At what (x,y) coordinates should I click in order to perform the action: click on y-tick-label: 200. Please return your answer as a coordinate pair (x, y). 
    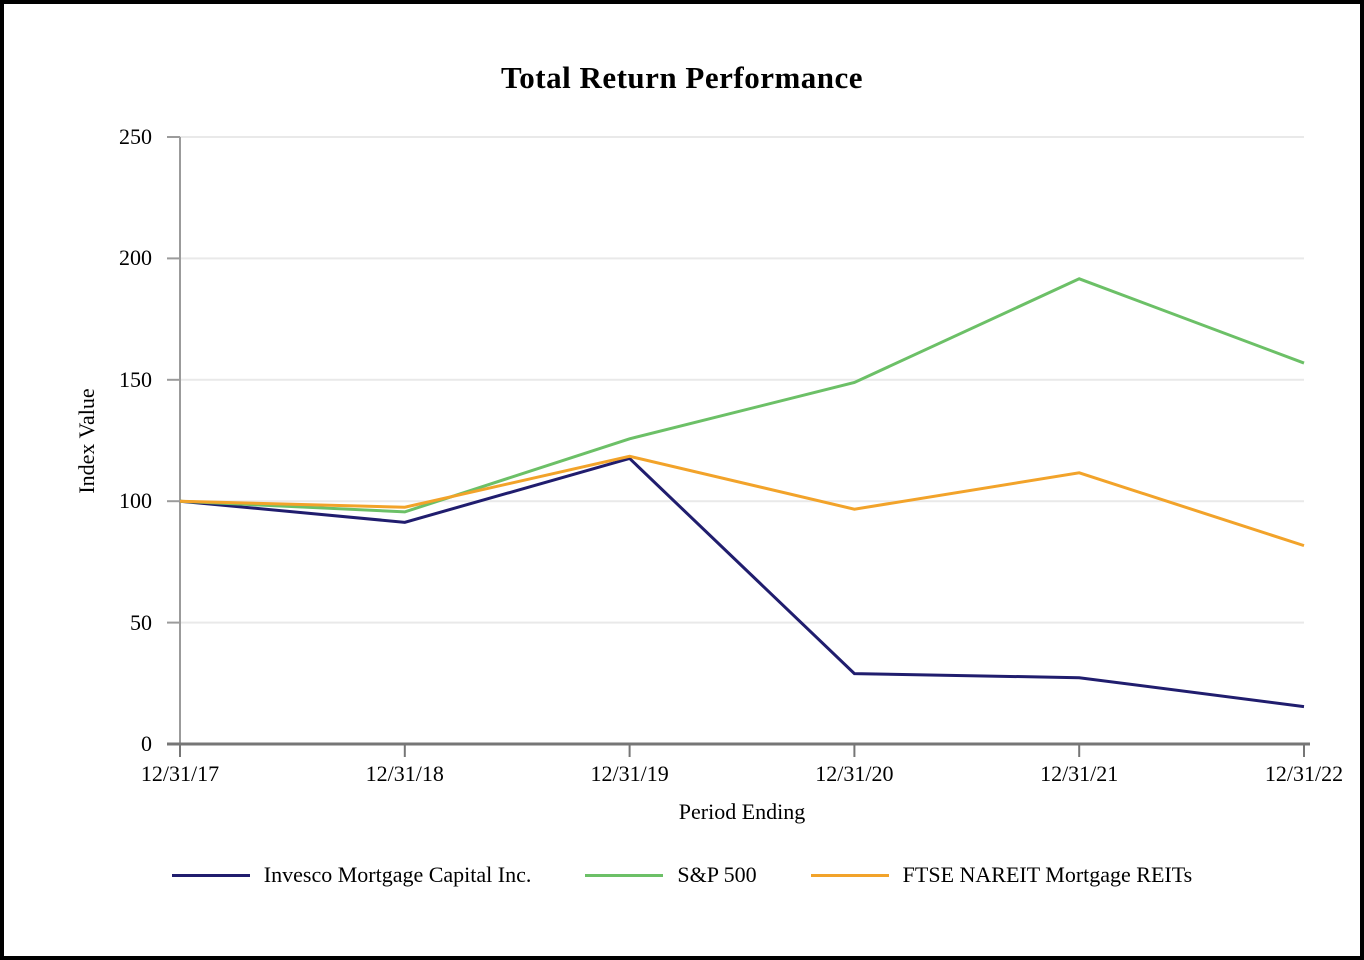
    Looking at the image, I should click on (135, 258).